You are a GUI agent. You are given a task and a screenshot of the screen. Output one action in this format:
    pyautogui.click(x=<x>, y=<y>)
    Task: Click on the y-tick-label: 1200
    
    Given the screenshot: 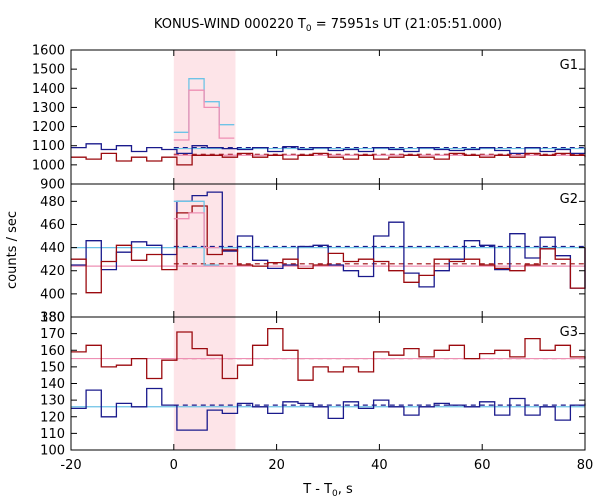 What is the action you would take?
    pyautogui.click(x=48, y=127)
    